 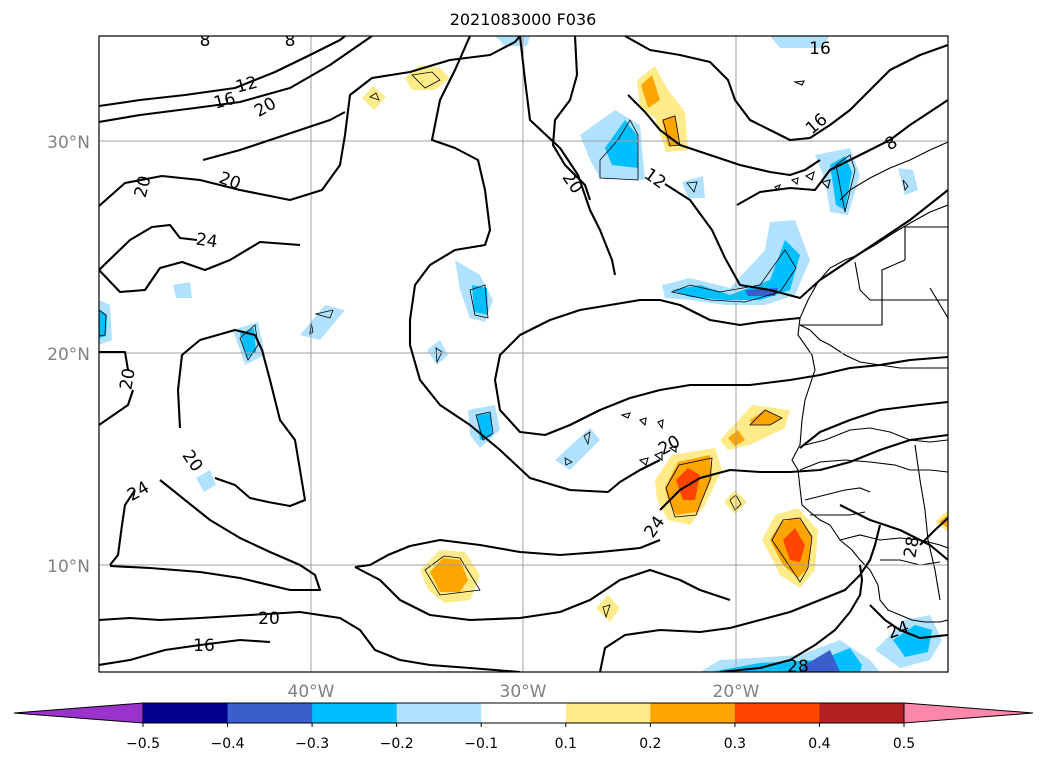 What do you see at coordinates (650, 744) in the screenshot?
I see `colorbar-tick-label: 0.2` at bounding box center [650, 744].